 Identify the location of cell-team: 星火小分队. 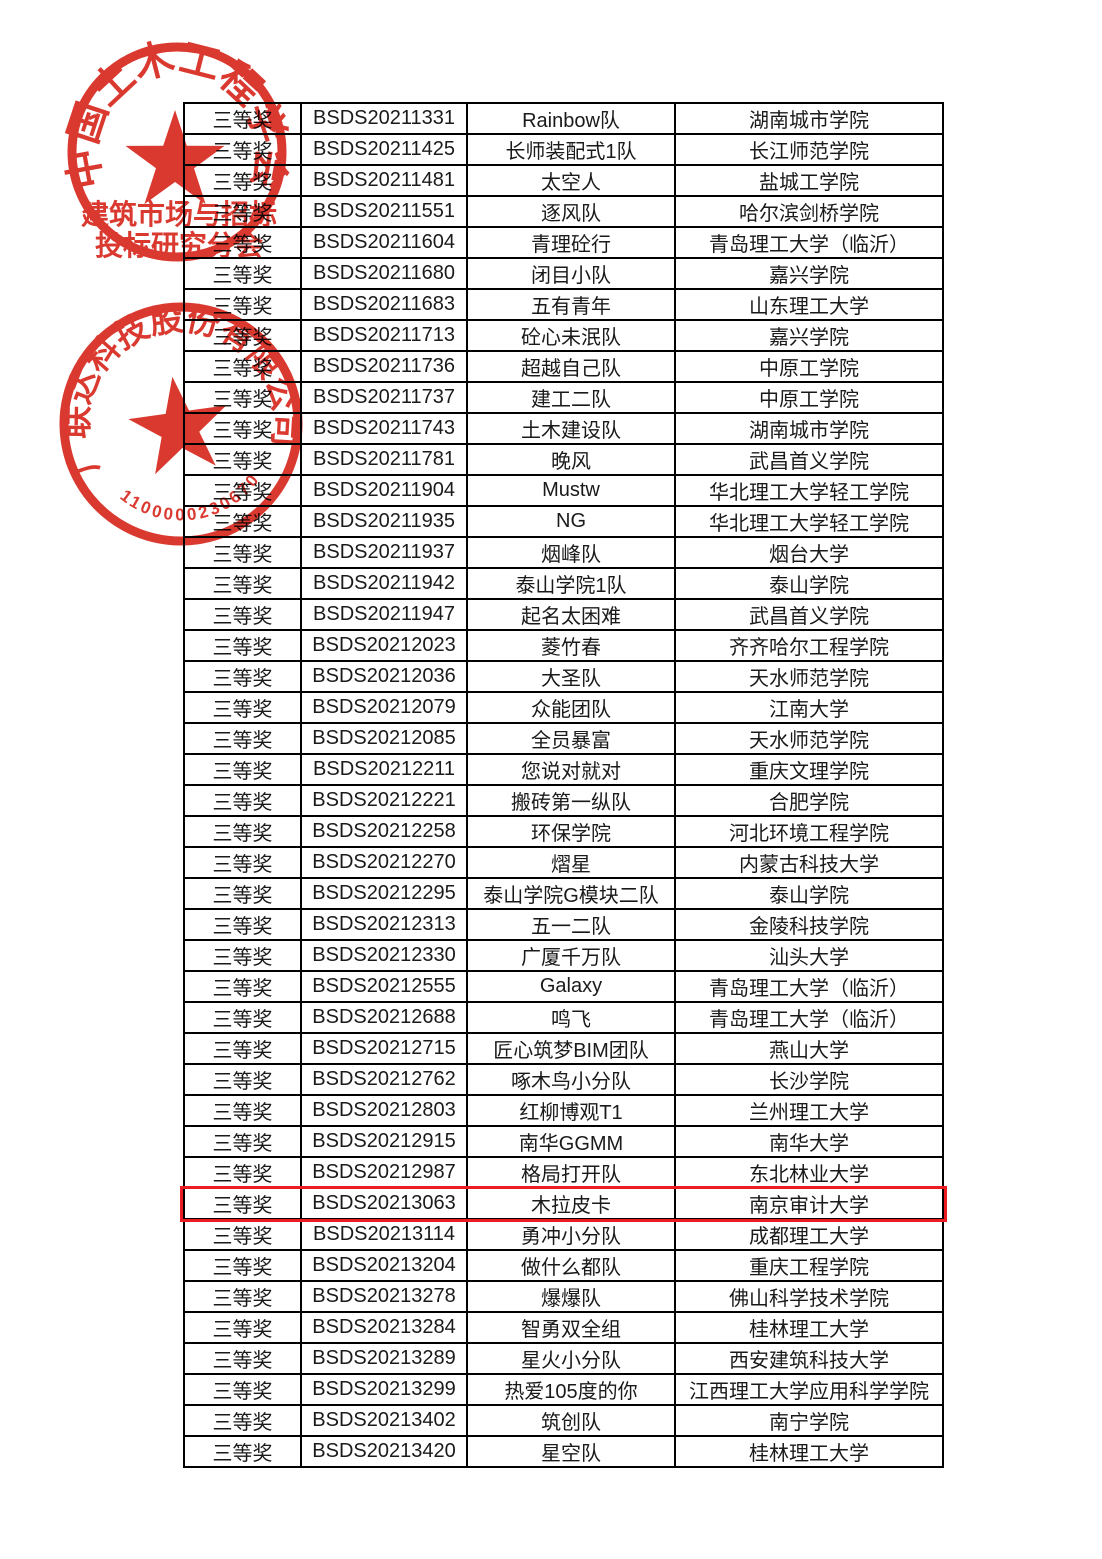
(571, 1358).